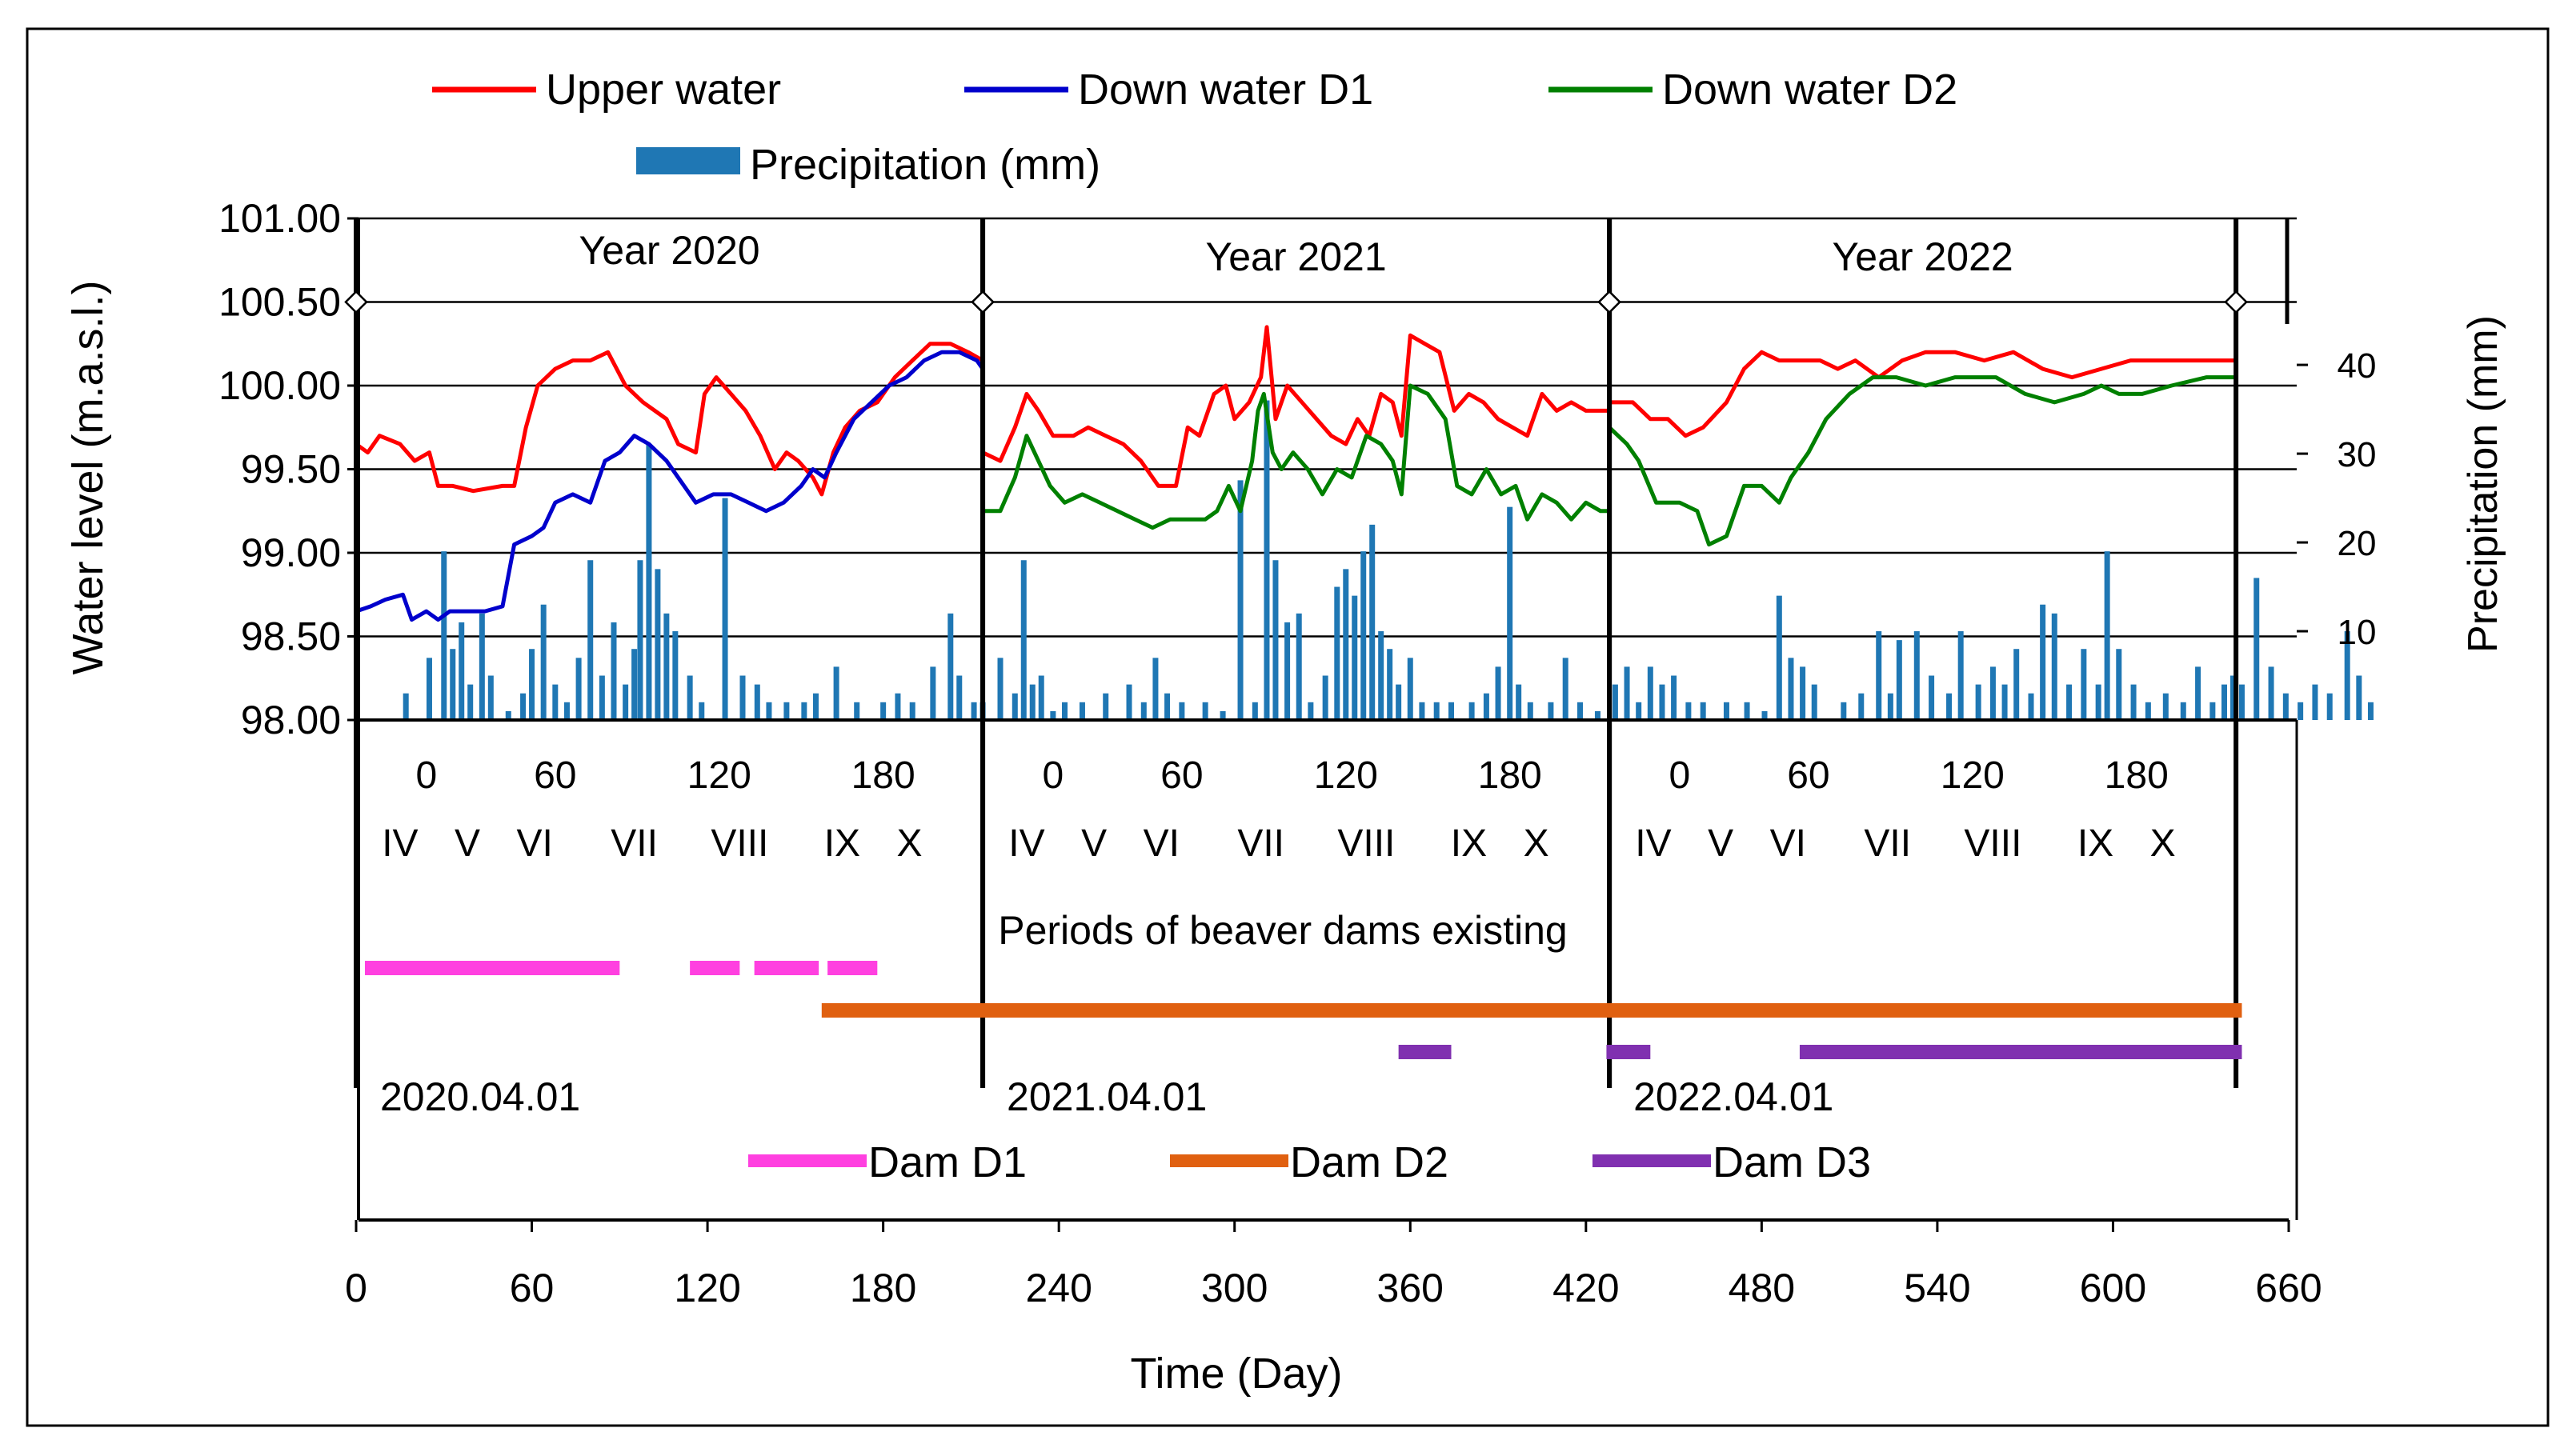 The height and width of the screenshot is (1452, 2576). What do you see at coordinates (532, 1288) in the screenshot?
I see `x-tick-label: 60` at bounding box center [532, 1288].